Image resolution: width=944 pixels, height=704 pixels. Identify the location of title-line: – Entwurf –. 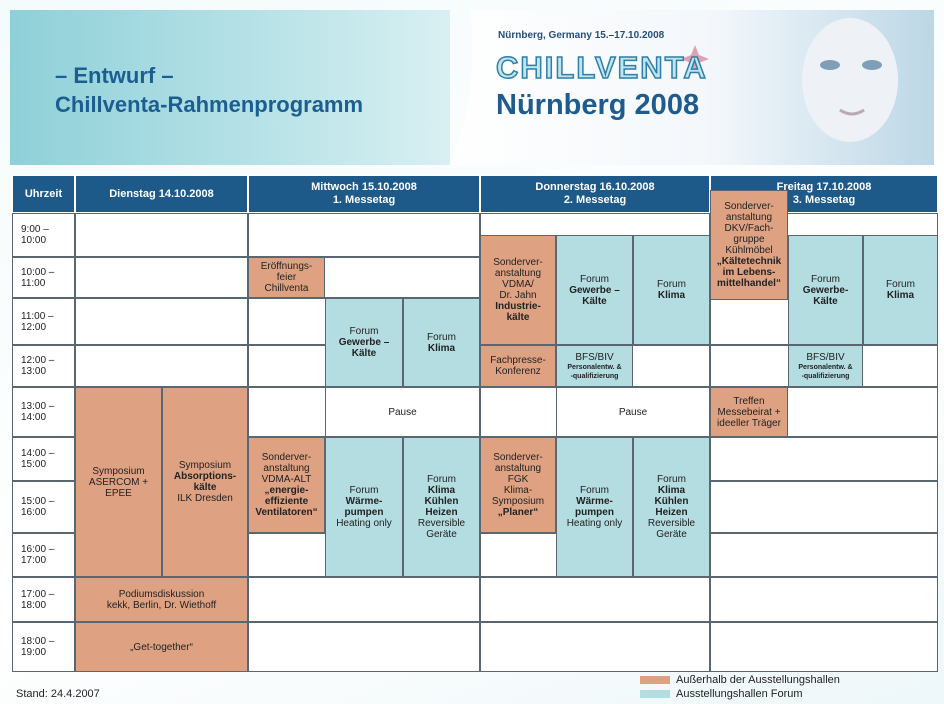
(114, 75).